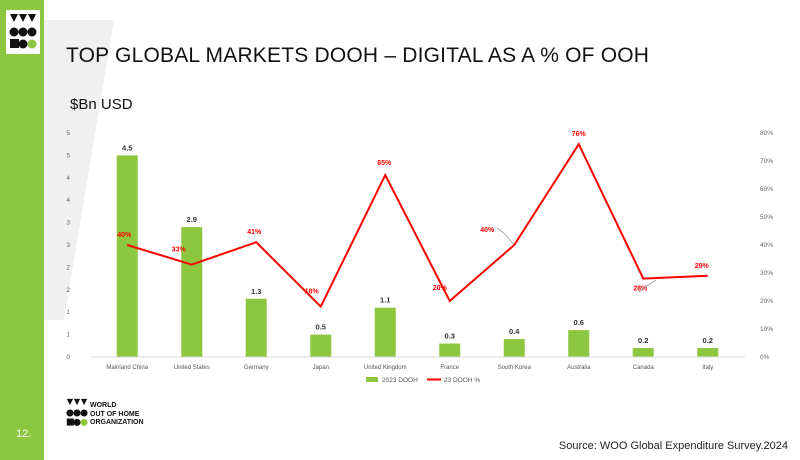  I want to click on bar-value-label: 0.5, so click(321, 327).